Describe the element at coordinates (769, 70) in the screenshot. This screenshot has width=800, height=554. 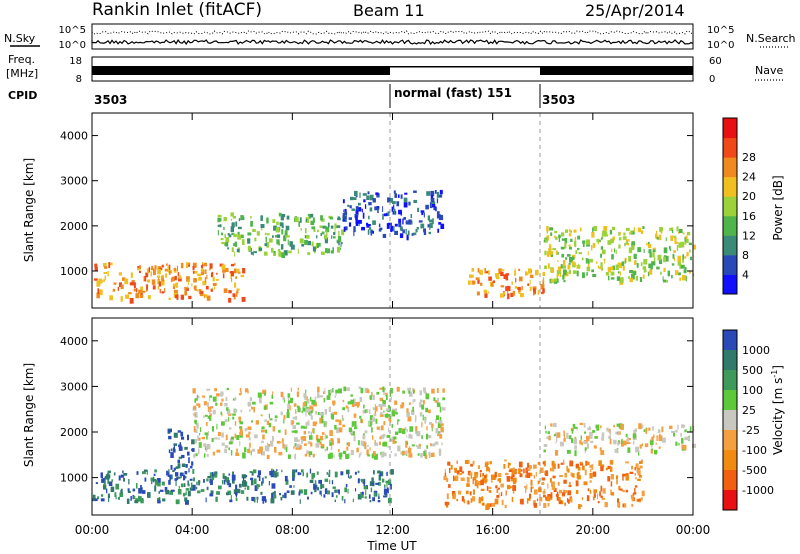
I see `nave-label: Nave` at that location.